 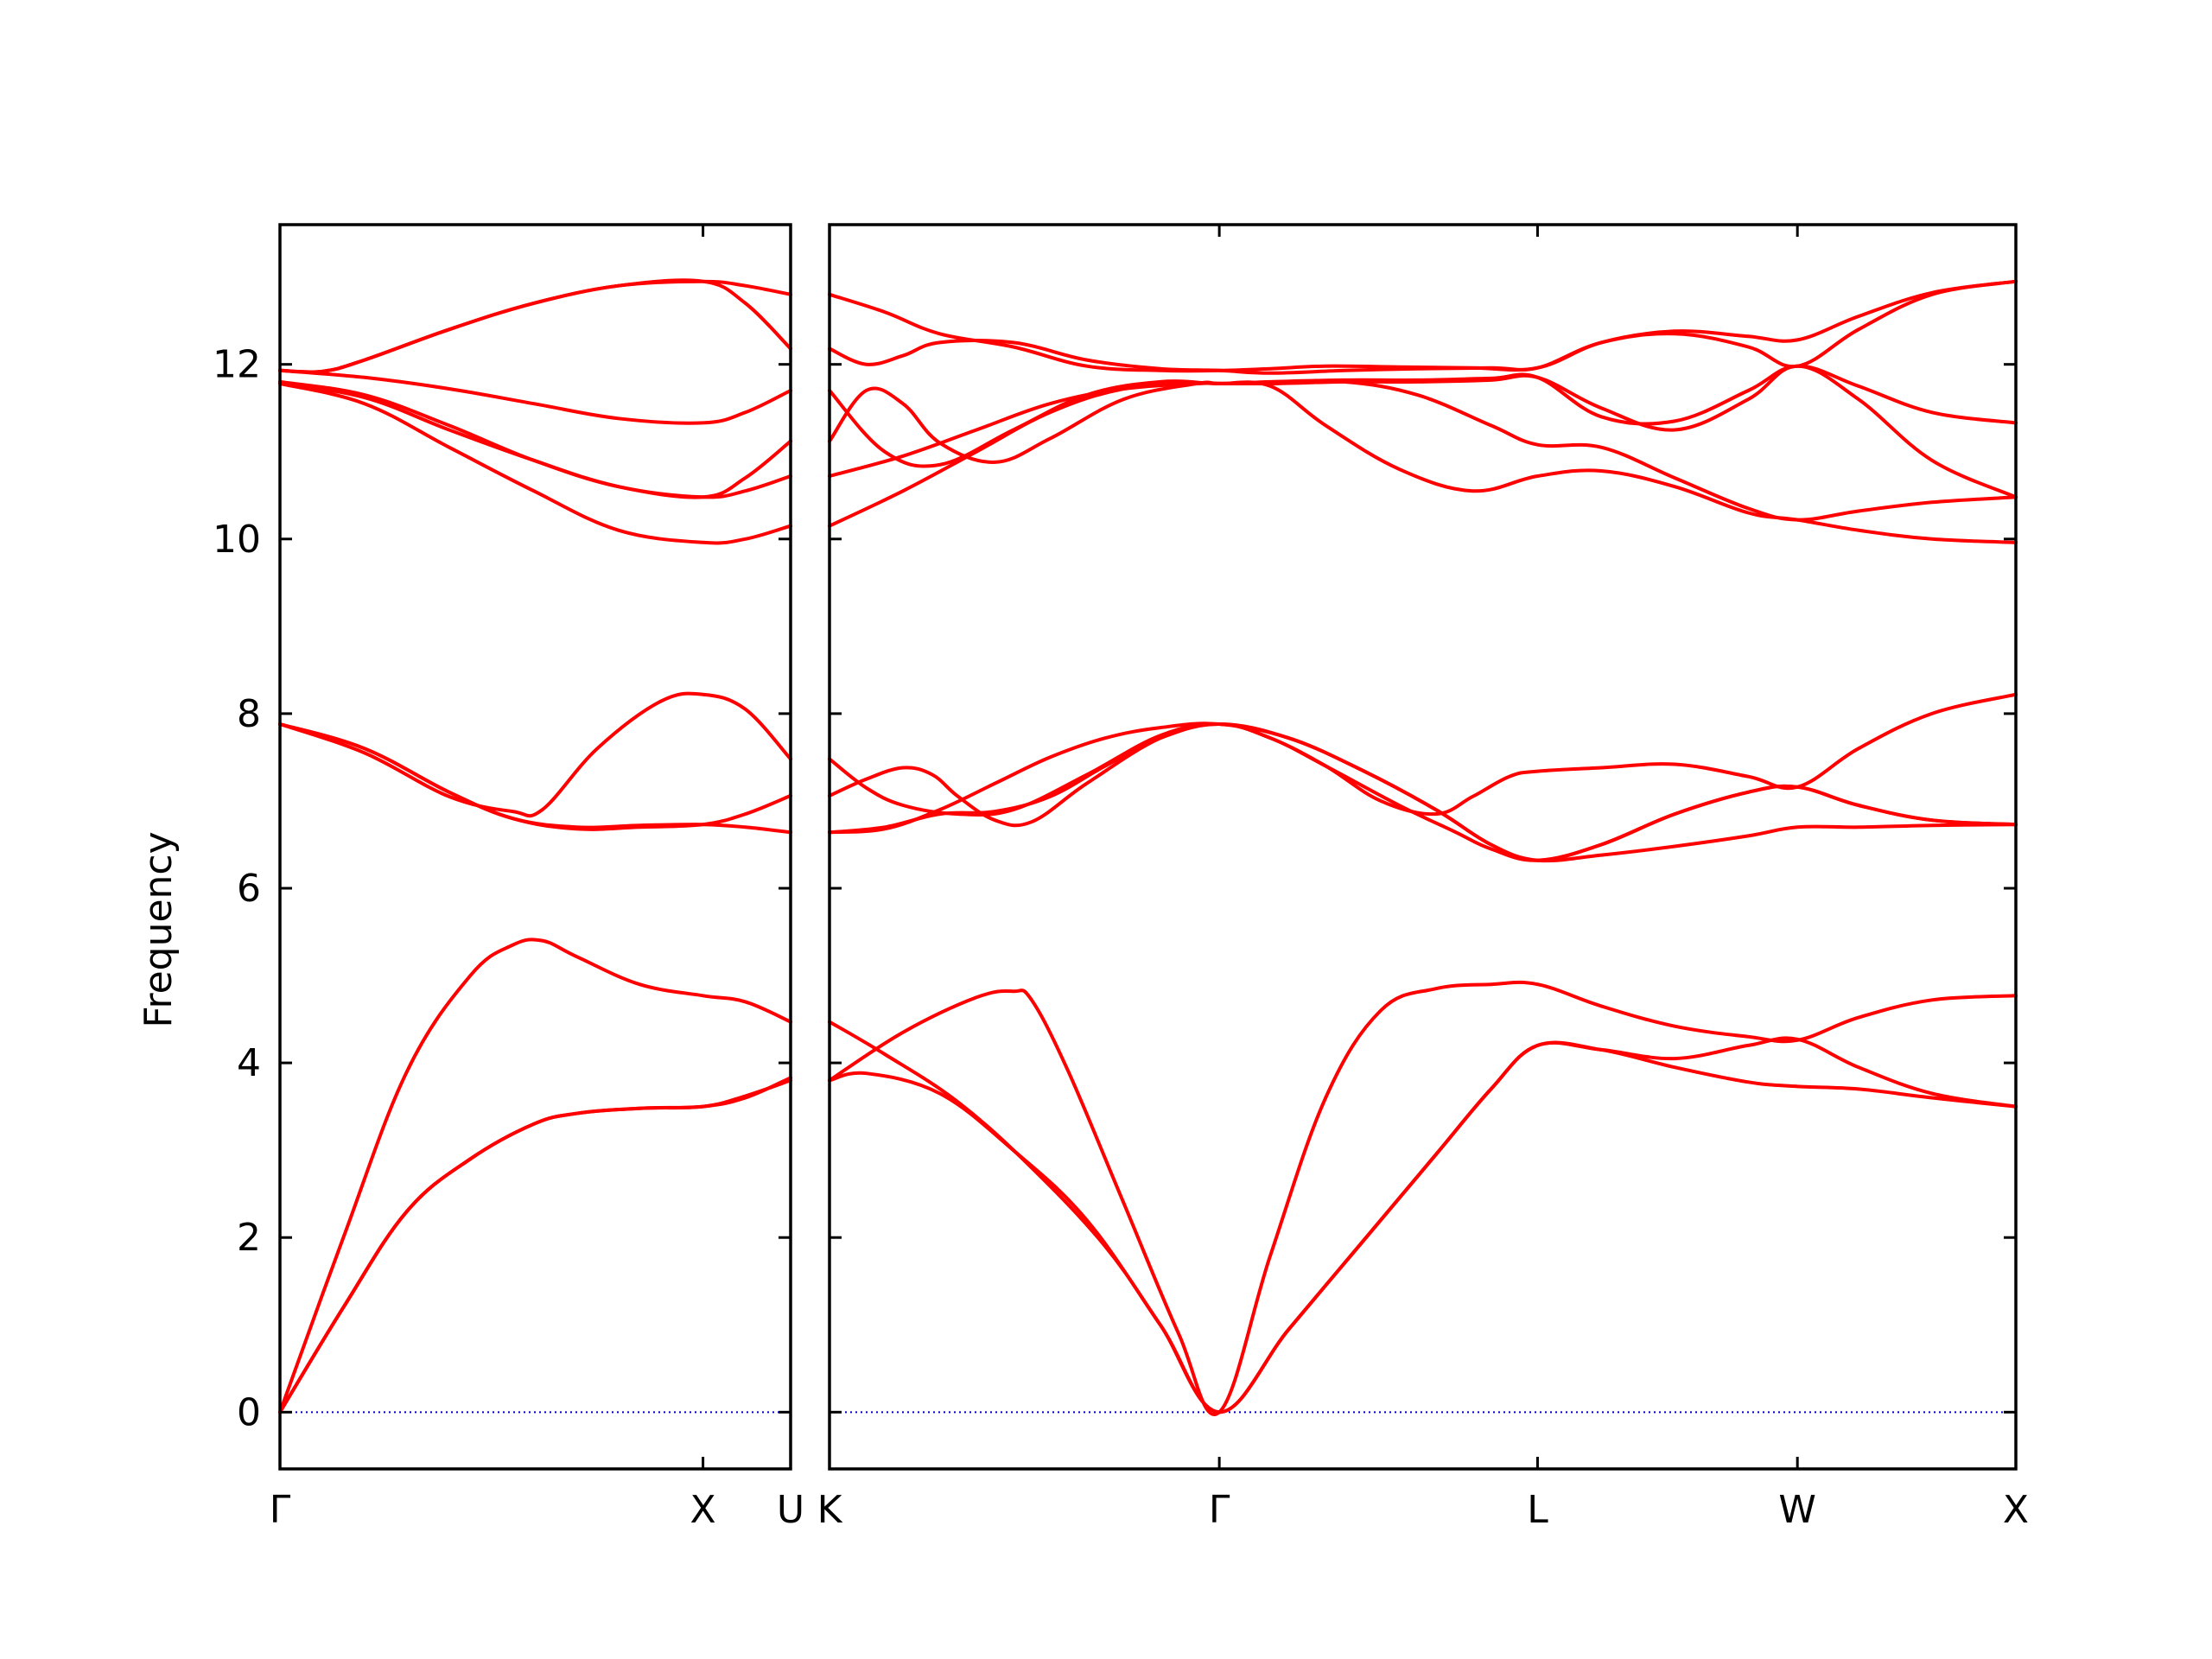 I want to click on y-tick-label: 0, so click(x=249, y=1412).